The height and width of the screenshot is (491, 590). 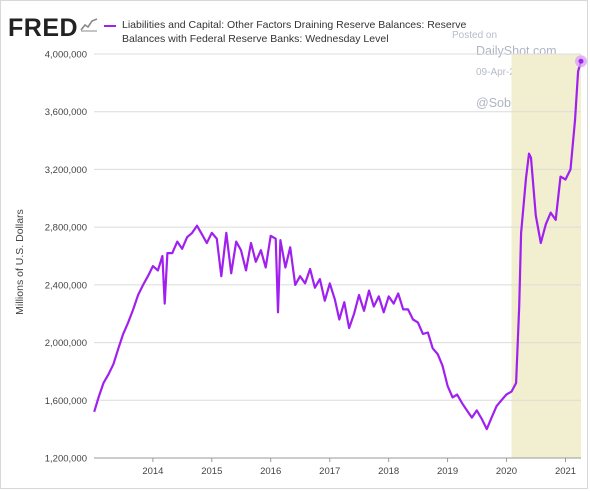 What do you see at coordinates (565, 471) in the screenshot?
I see `x-tick-label: 2021` at bounding box center [565, 471].